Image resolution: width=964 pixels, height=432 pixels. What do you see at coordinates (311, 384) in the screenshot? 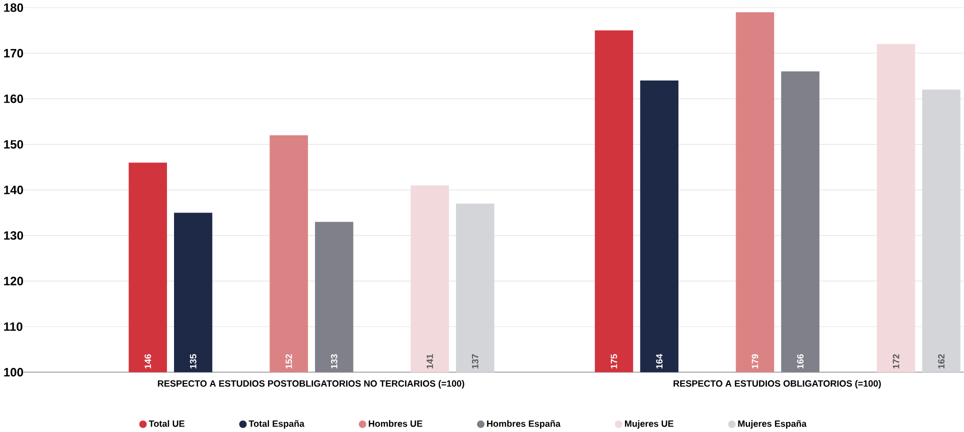
I see `x-tick-label: RESPECTO A ESTUDIOS POSTOBLIGATORIOS NO TERCIARIOS (=100)` at bounding box center [311, 384].